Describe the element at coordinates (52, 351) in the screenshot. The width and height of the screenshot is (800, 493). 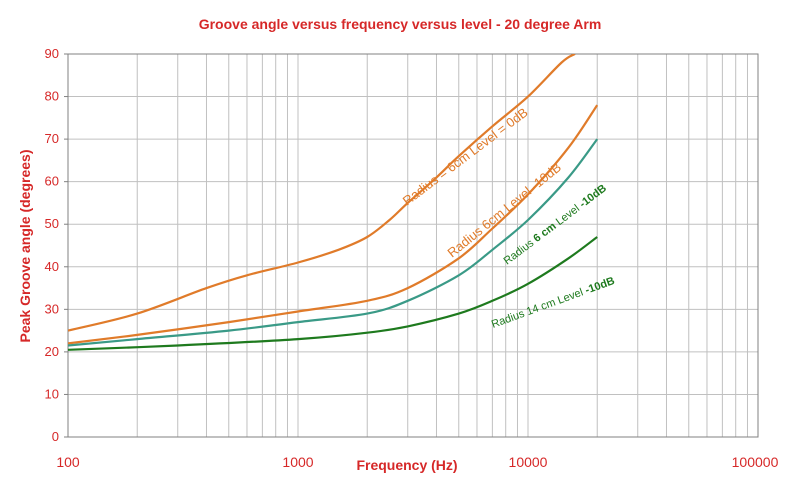
I see `y-tick-label: 20` at that location.